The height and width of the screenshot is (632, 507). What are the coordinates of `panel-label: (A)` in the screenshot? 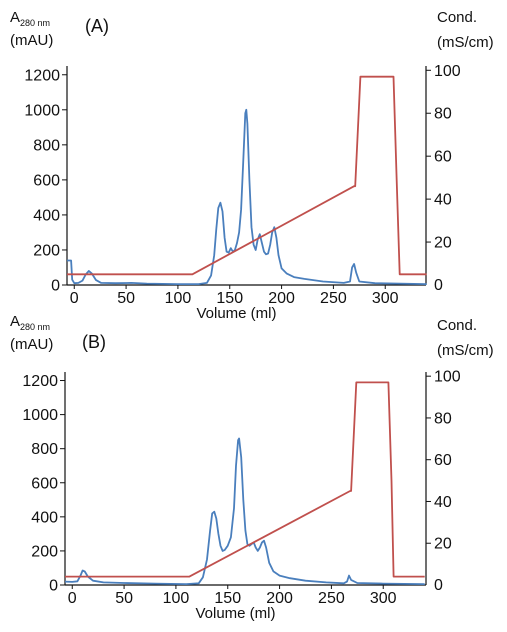 It's located at (97, 26).